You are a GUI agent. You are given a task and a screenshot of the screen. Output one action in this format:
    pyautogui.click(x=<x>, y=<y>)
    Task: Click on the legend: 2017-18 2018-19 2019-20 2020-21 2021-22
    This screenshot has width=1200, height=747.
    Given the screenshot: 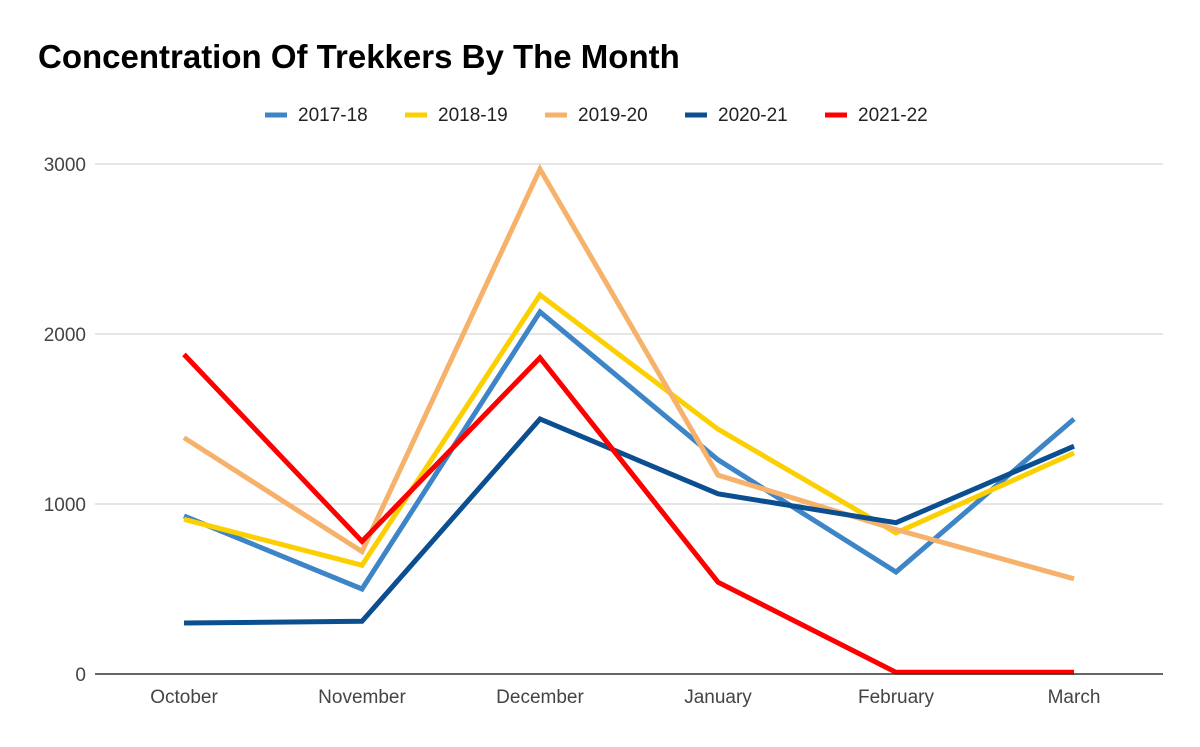 What is the action you would take?
    pyautogui.click(x=596, y=115)
    